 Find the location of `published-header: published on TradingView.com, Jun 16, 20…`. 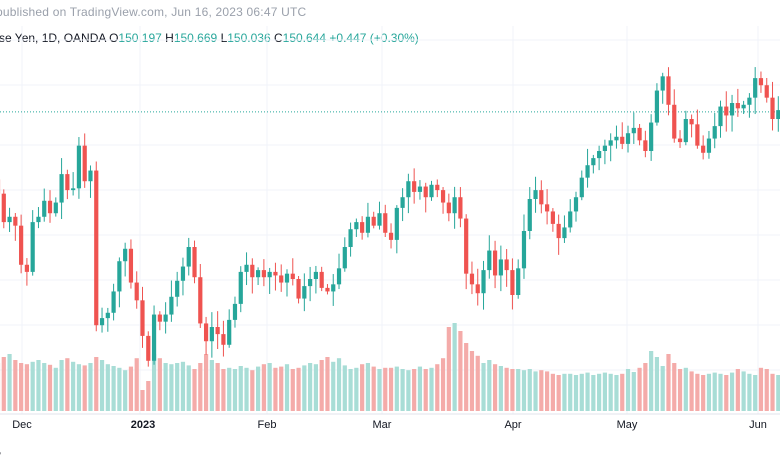

published-header: published on TradingView.com, Jun 16, 20… is located at coordinates (390, 13).